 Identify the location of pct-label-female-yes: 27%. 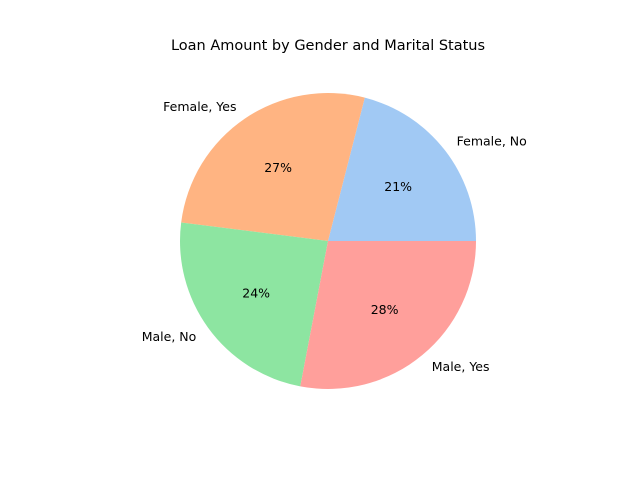
(278, 167).